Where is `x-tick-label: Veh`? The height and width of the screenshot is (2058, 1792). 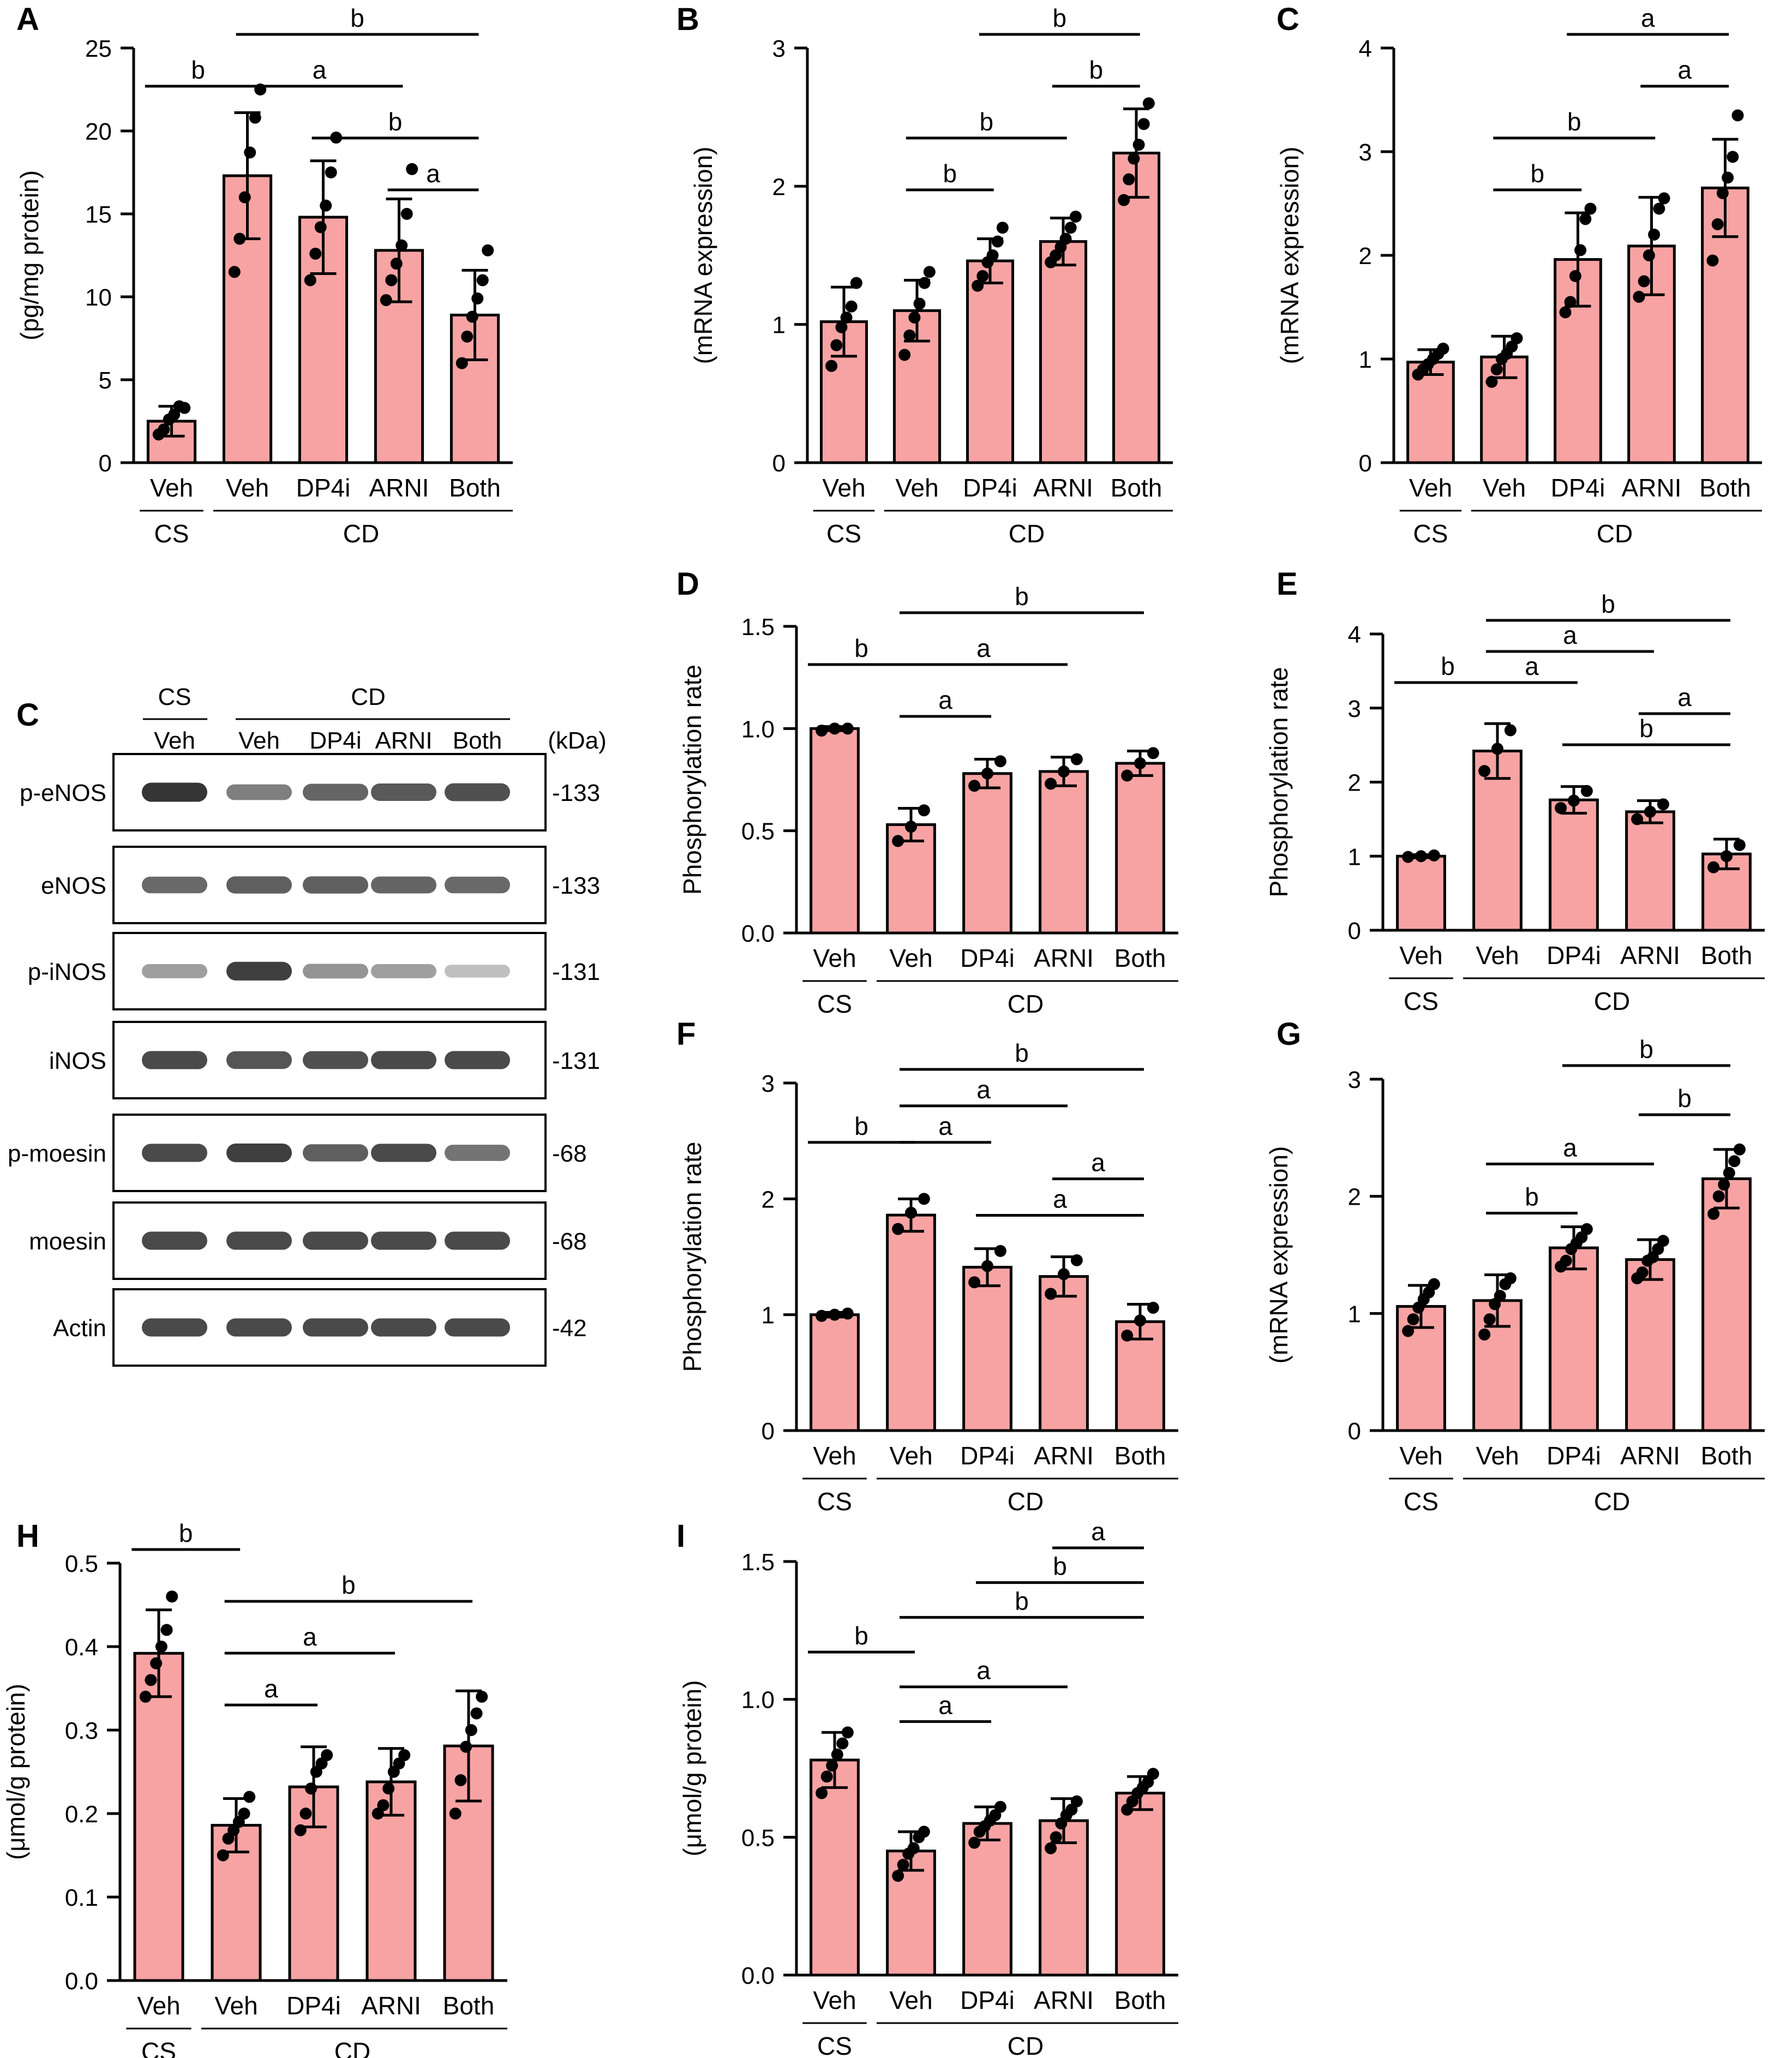
x-tick-label: Veh is located at coordinates (910, 2000).